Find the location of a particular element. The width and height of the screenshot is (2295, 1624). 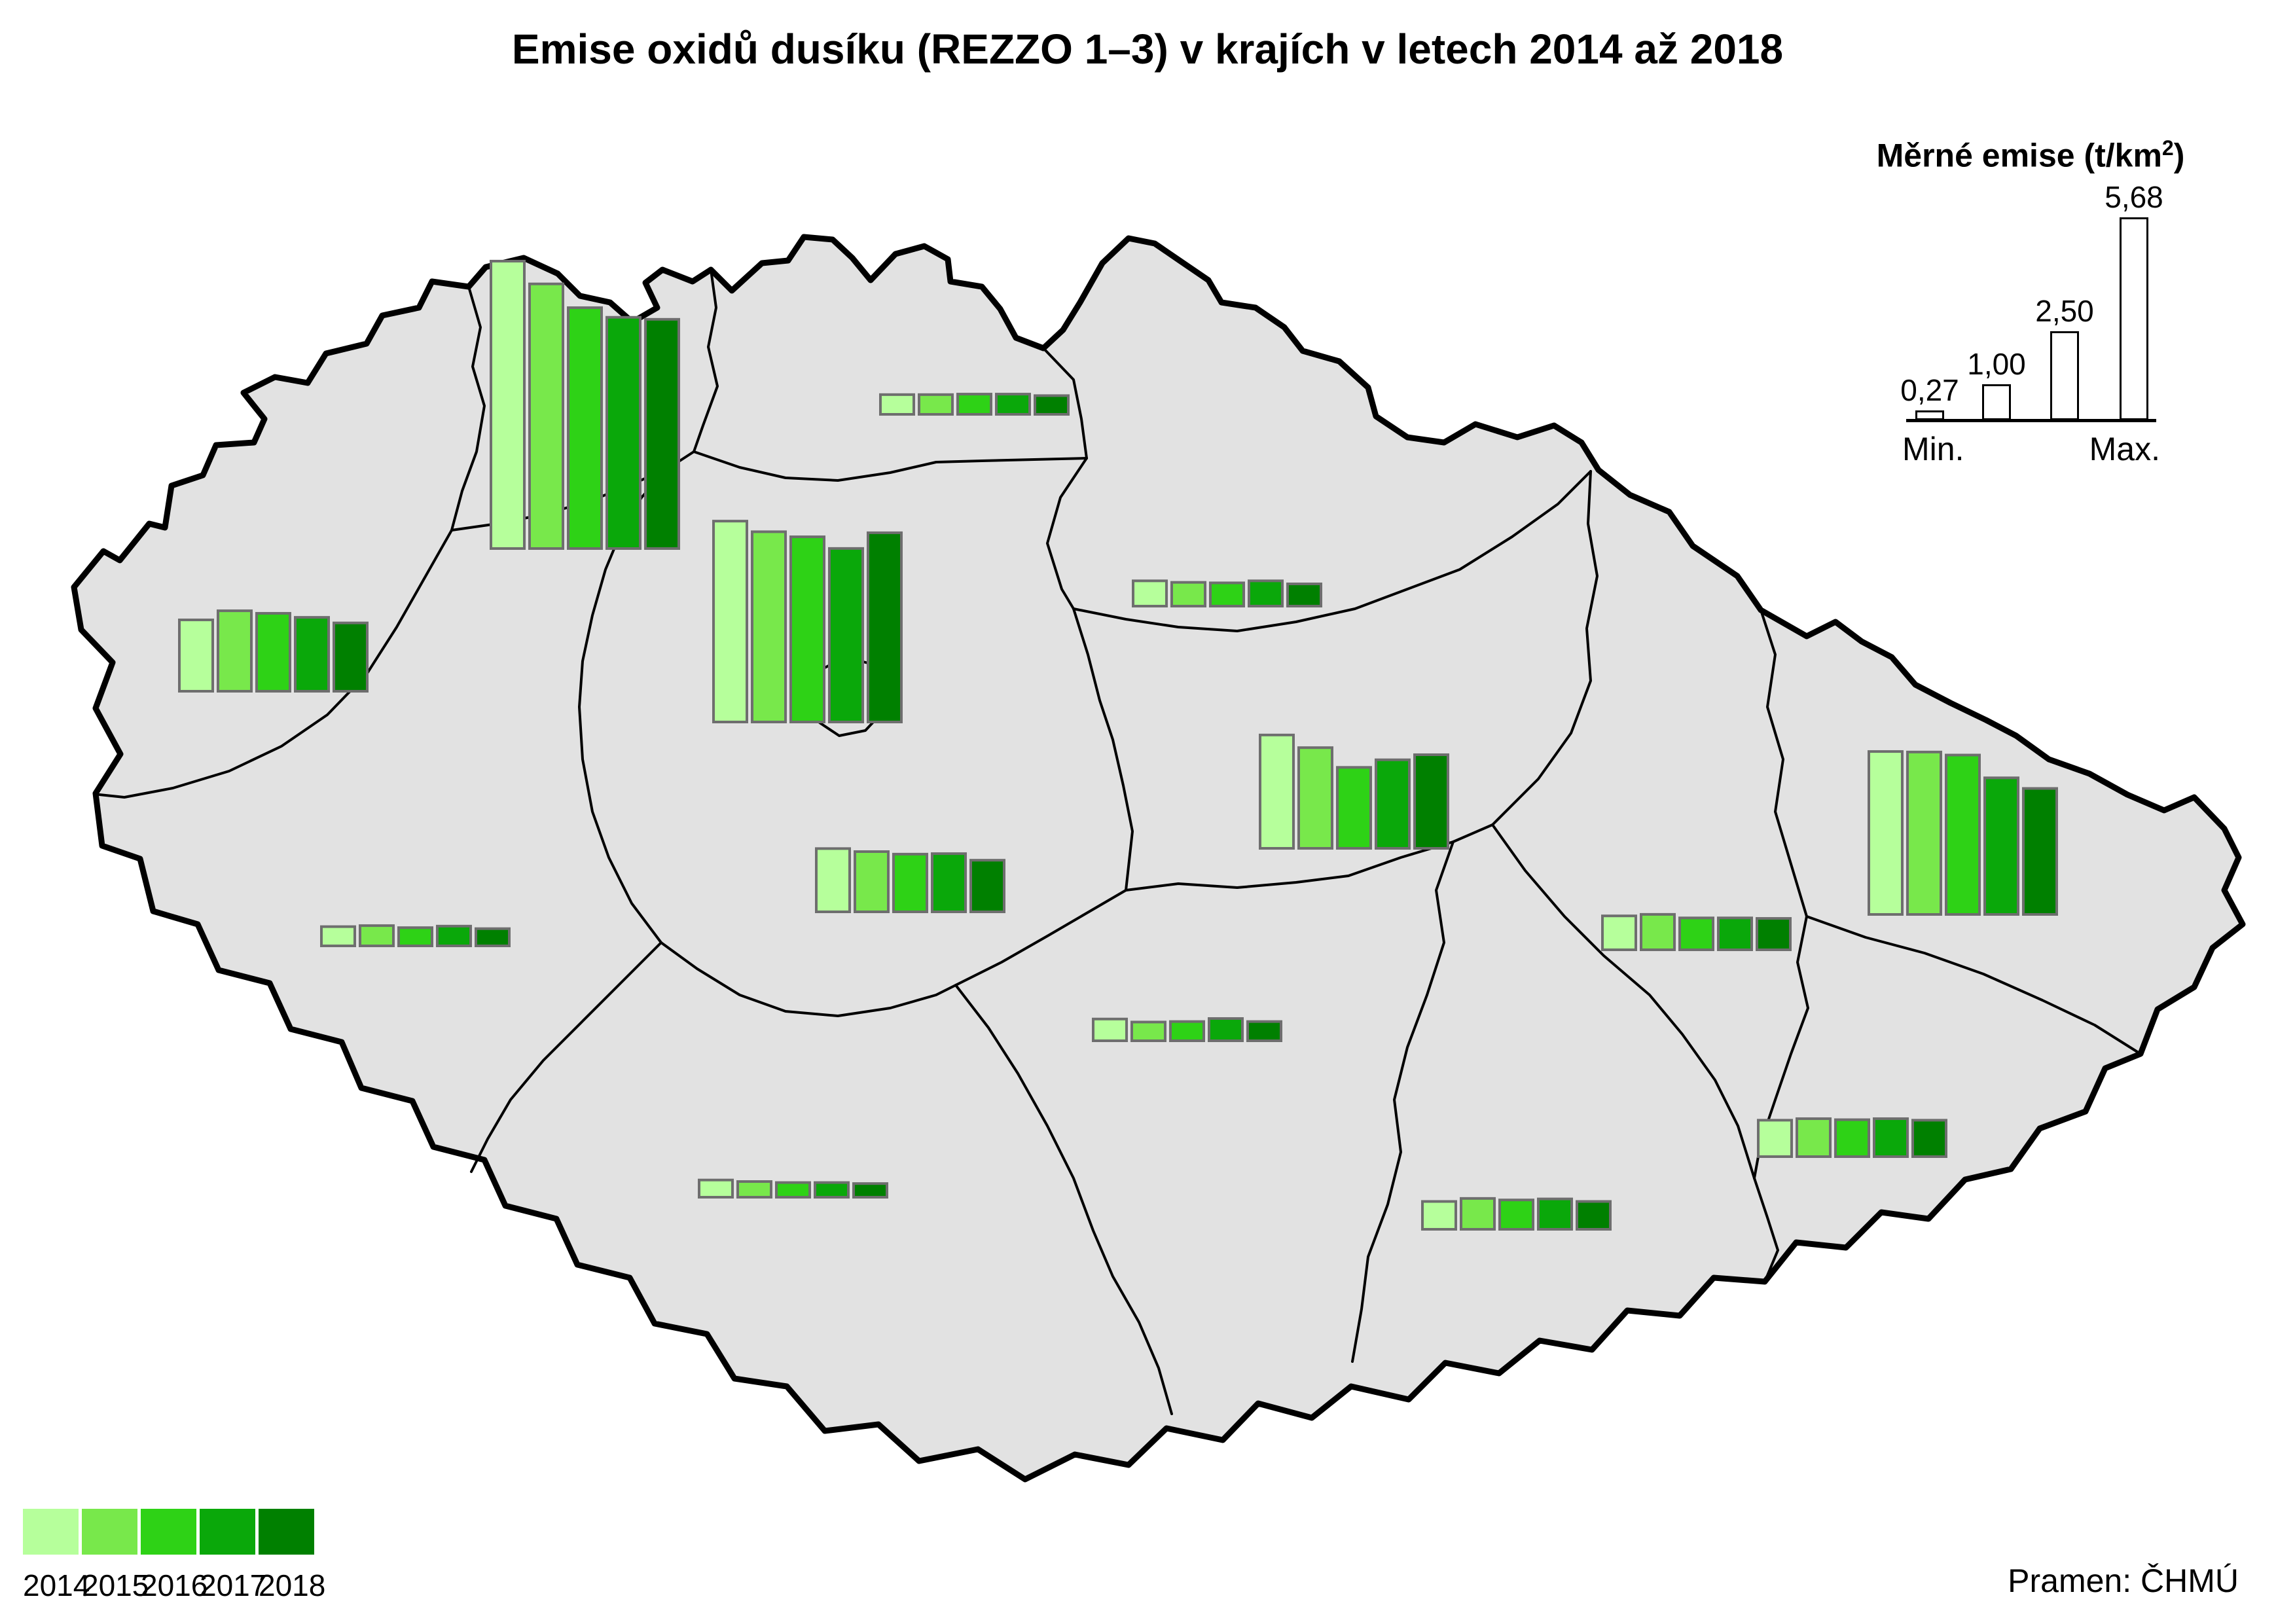

bar-Jihočeský kraj-2018 is located at coordinates (870, 1190).